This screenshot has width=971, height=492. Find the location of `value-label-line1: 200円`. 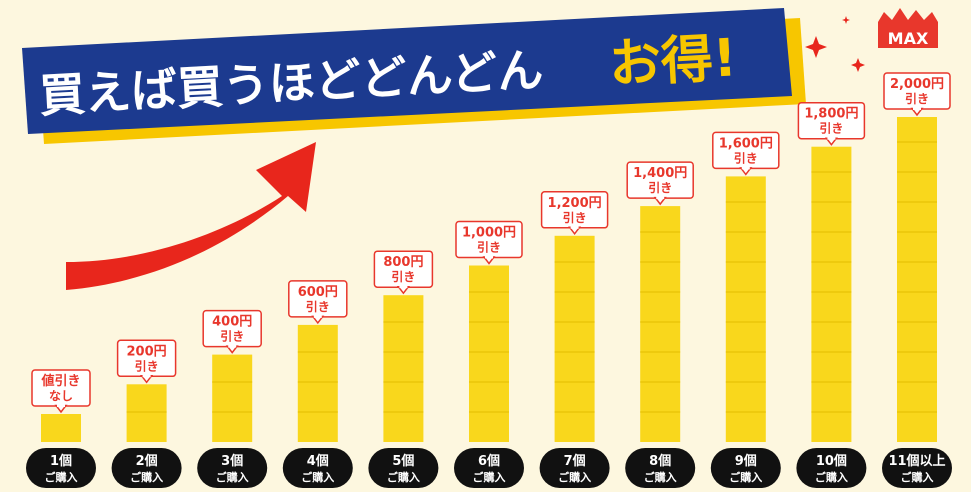

value-label-line1: 200円 is located at coordinates (147, 351).